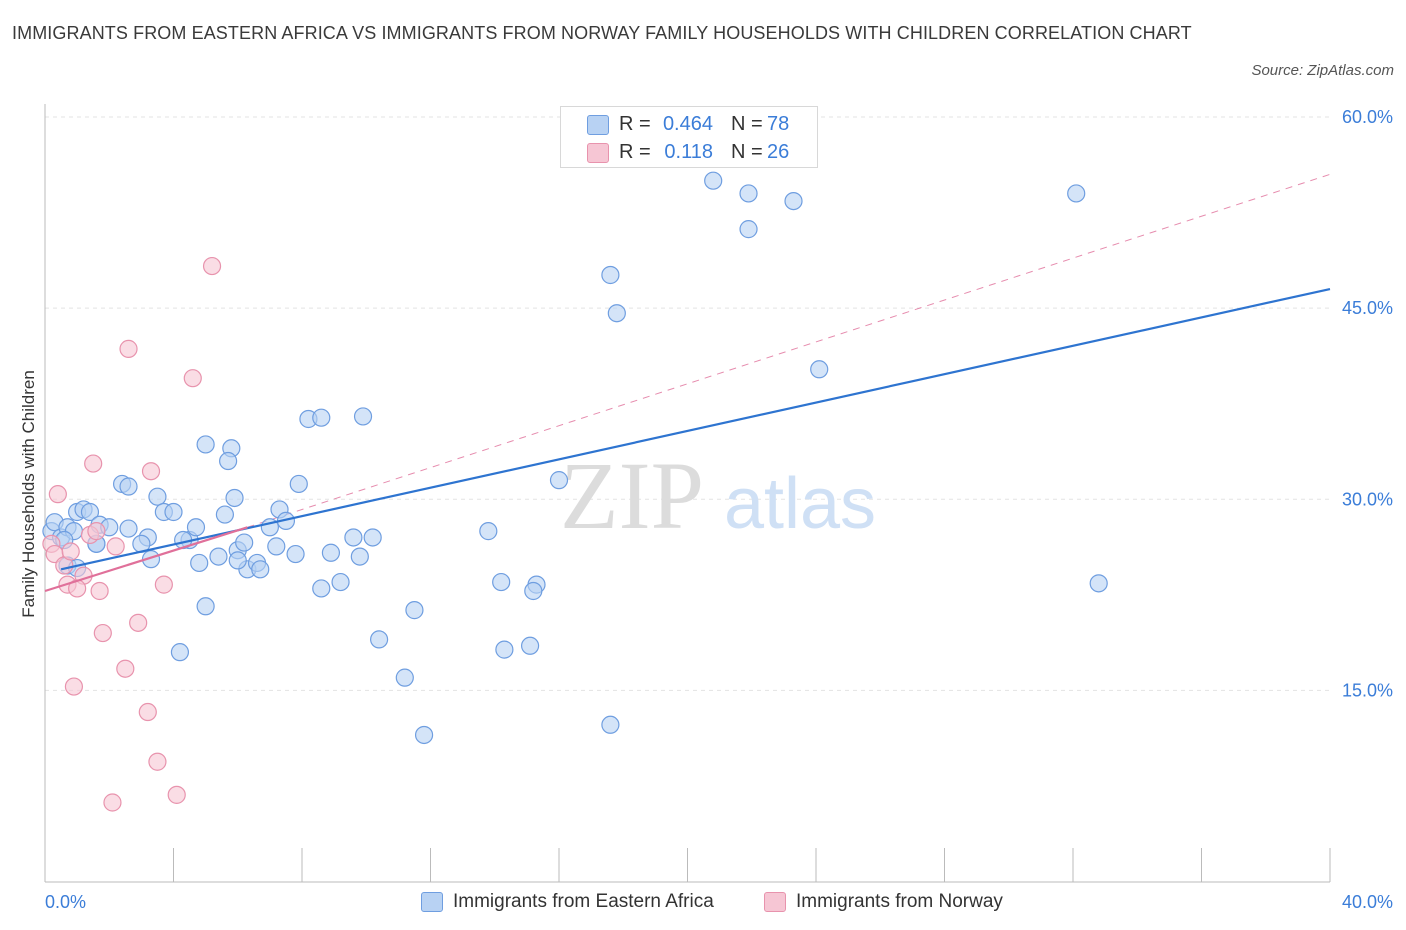  Describe the element at coordinates (28, 494) in the screenshot. I see `y-axis-label: Family Households with Children` at that location.